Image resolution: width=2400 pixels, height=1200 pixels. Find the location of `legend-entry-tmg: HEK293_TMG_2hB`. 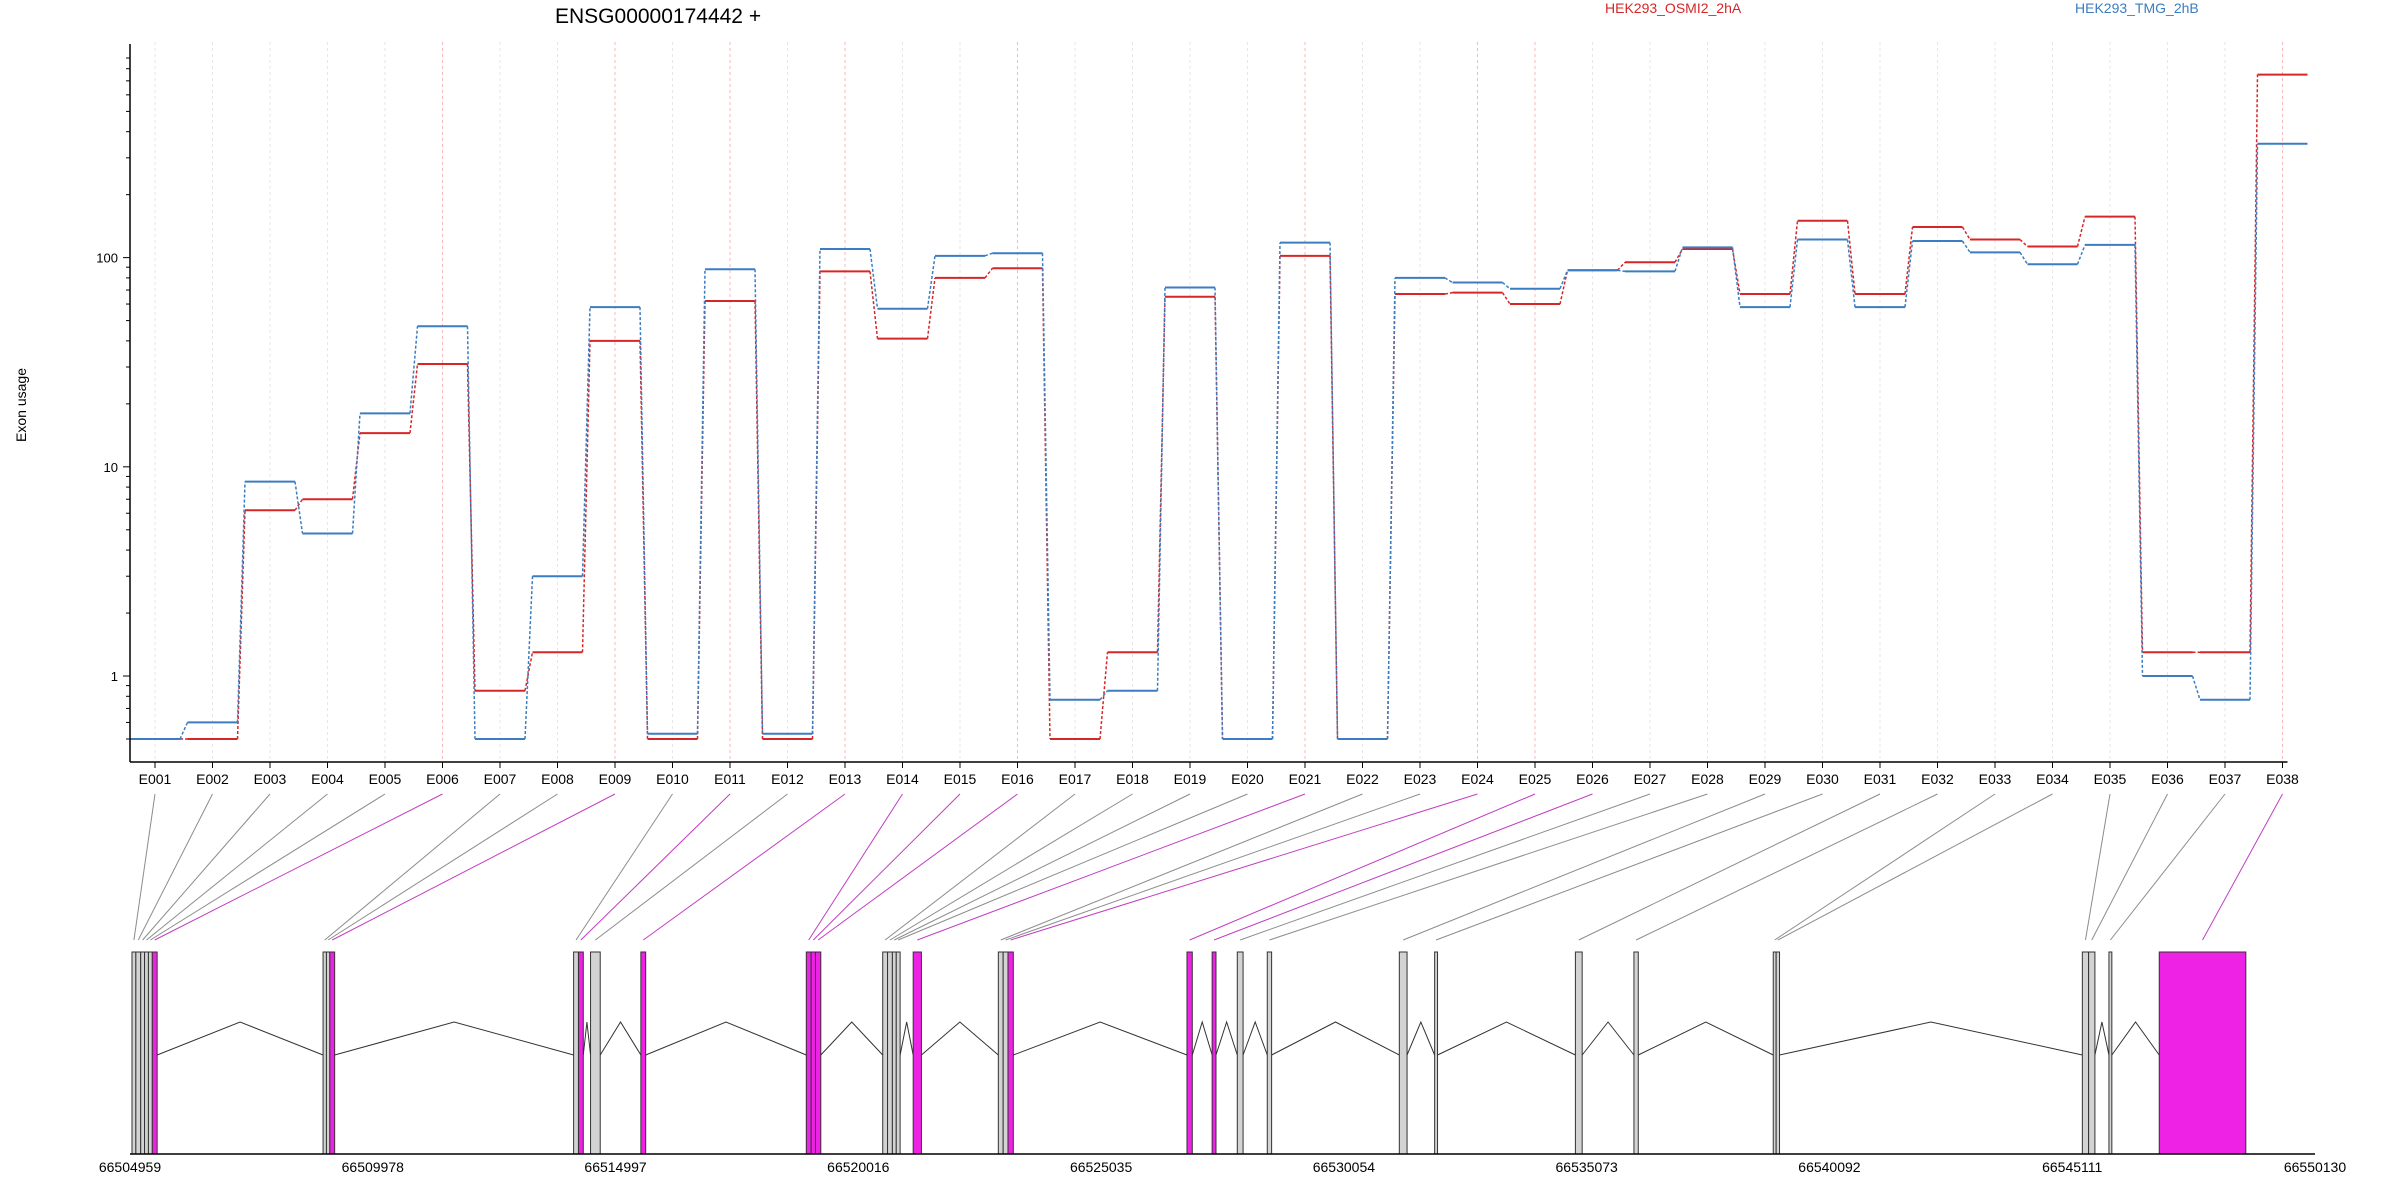

legend-entry-tmg: HEK293_TMG_2hB is located at coordinates (2137, 8).